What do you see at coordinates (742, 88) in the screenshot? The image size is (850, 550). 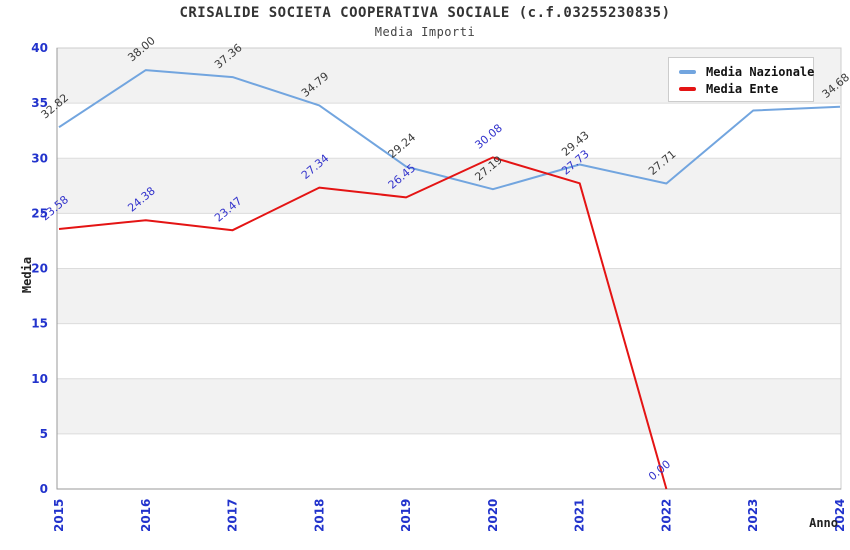 I see `legend-label: Media Ente` at bounding box center [742, 88].